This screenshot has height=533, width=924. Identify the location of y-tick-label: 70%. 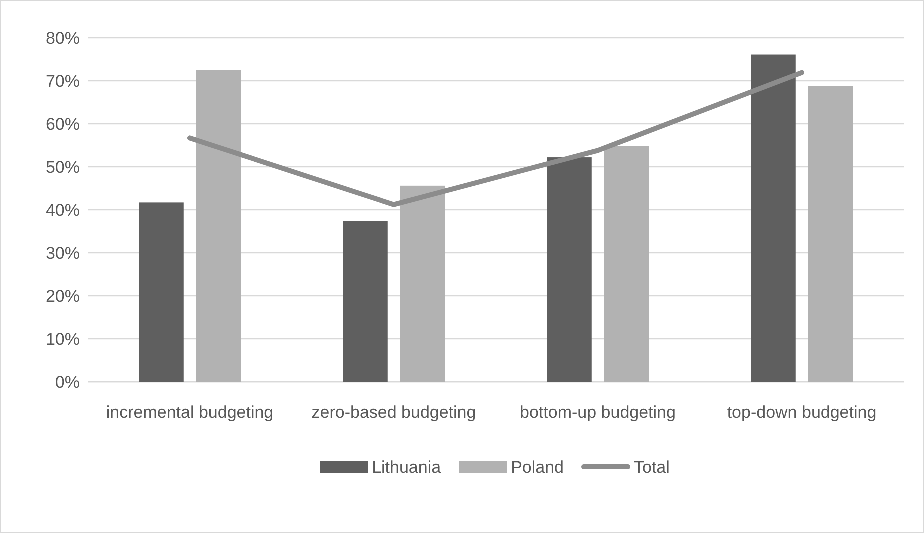
(63, 81).